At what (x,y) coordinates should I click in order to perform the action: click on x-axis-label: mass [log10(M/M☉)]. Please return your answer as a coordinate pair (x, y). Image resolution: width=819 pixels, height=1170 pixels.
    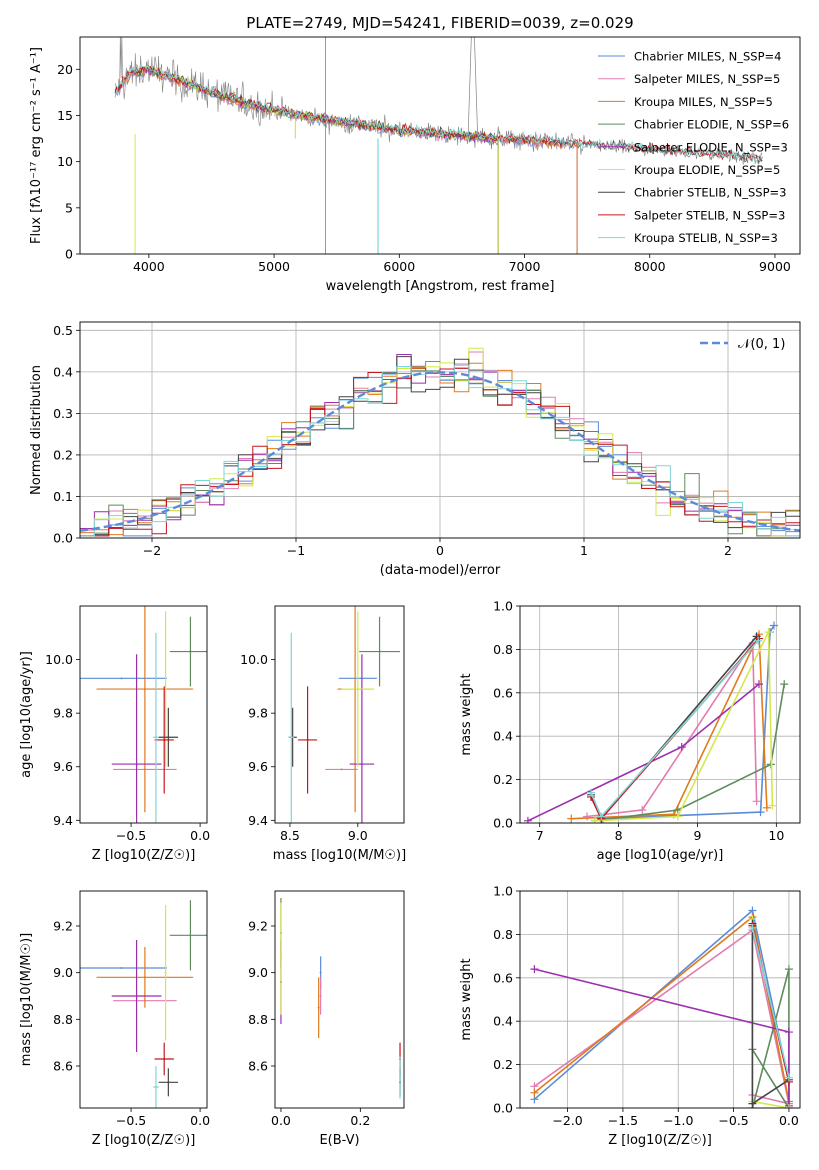
    Looking at the image, I should click on (339, 855).